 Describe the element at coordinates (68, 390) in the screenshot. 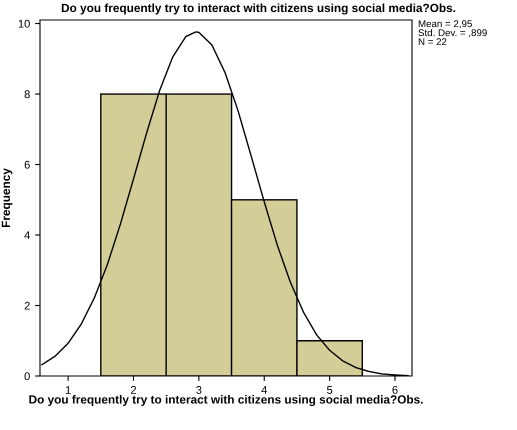

I see `x-tick-label: 1` at that location.